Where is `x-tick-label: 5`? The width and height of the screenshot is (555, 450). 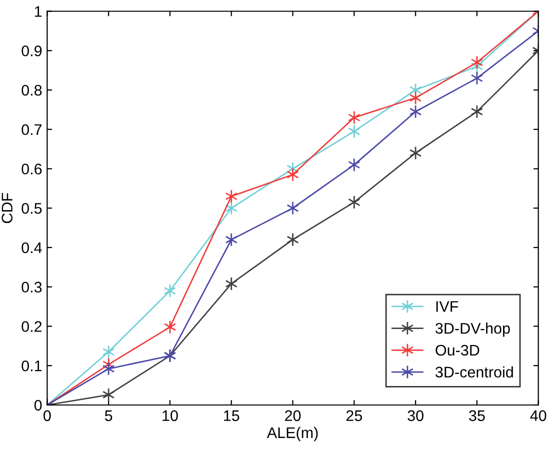 x-tick-label: 5 is located at coordinates (108, 416).